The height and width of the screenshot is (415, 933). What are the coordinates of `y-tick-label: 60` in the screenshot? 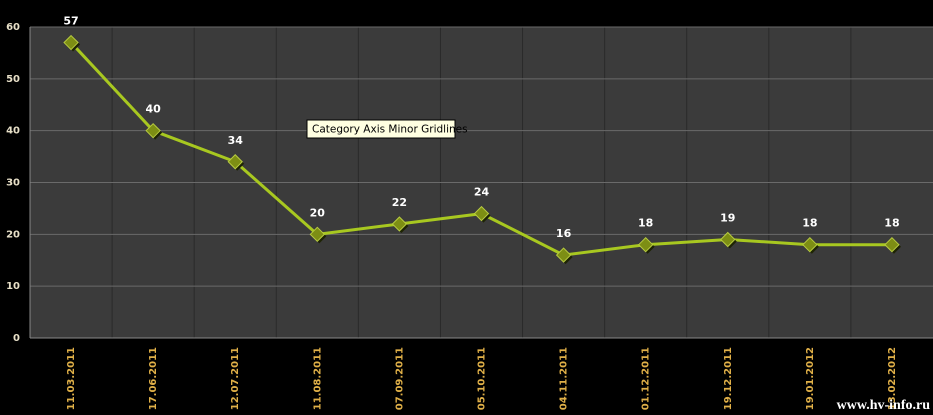 It's located at (13, 27).